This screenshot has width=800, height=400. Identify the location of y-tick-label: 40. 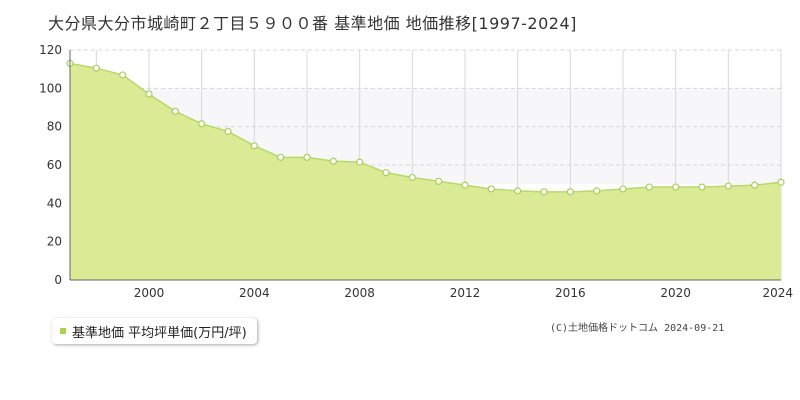
(54, 203).